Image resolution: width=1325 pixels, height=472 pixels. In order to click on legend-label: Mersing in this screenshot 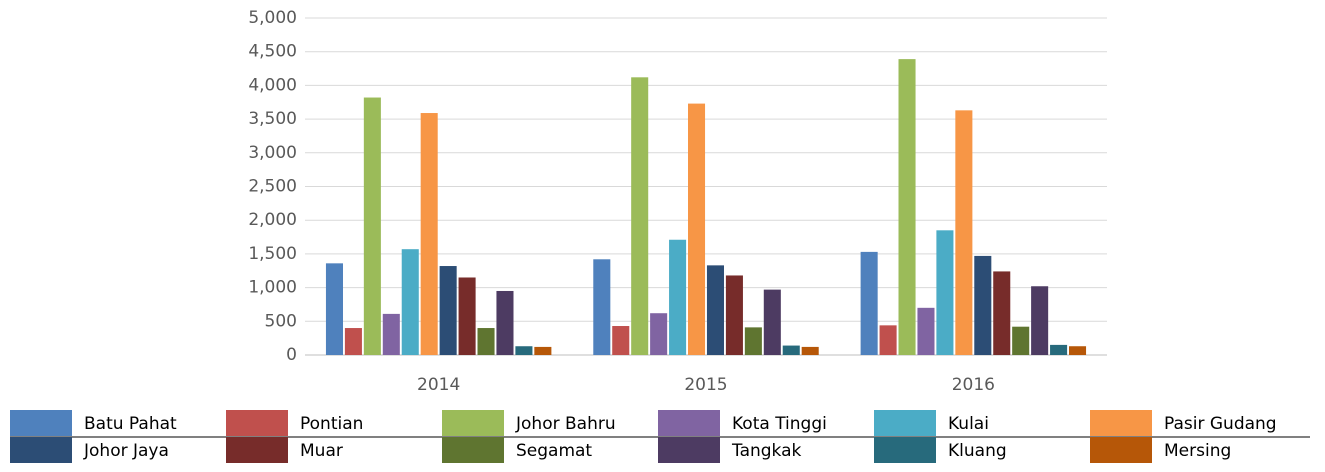, I will do `click(1197, 451)`.